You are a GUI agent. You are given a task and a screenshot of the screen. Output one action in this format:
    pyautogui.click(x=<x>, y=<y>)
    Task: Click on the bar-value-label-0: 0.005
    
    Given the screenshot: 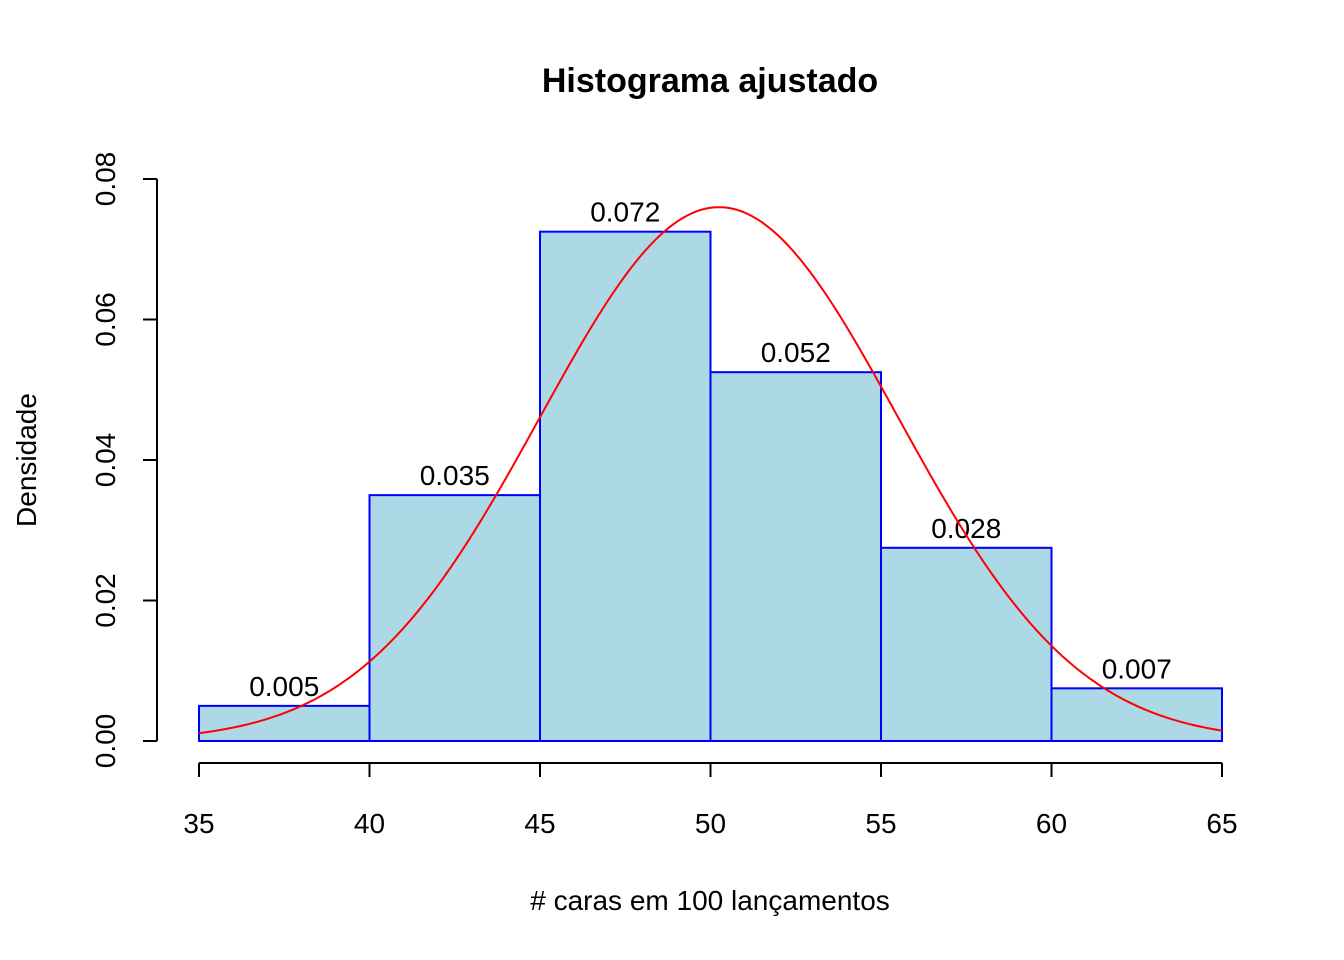 What is the action you would take?
    pyautogui.click(x=284, y=686)
    